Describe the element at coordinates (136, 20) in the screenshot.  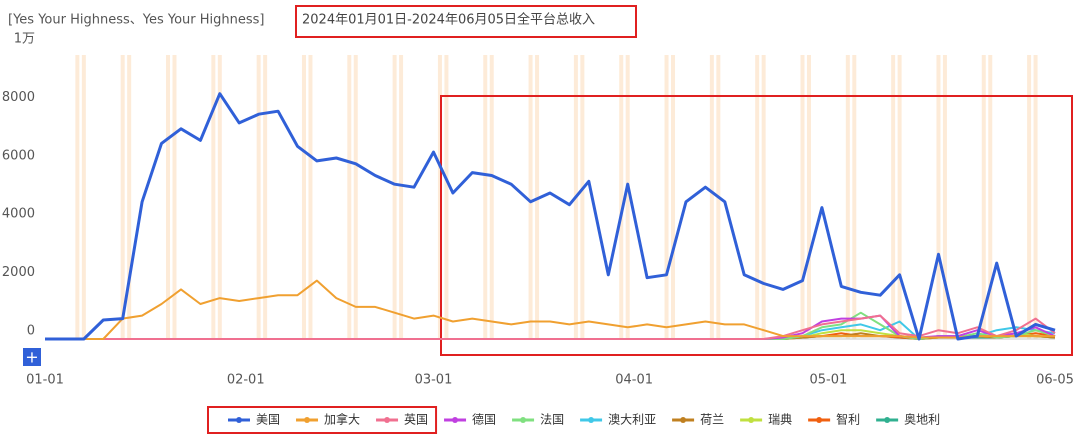
I see `chart-title: [Yes Your Highness、Yes Your Highness]` at that location.